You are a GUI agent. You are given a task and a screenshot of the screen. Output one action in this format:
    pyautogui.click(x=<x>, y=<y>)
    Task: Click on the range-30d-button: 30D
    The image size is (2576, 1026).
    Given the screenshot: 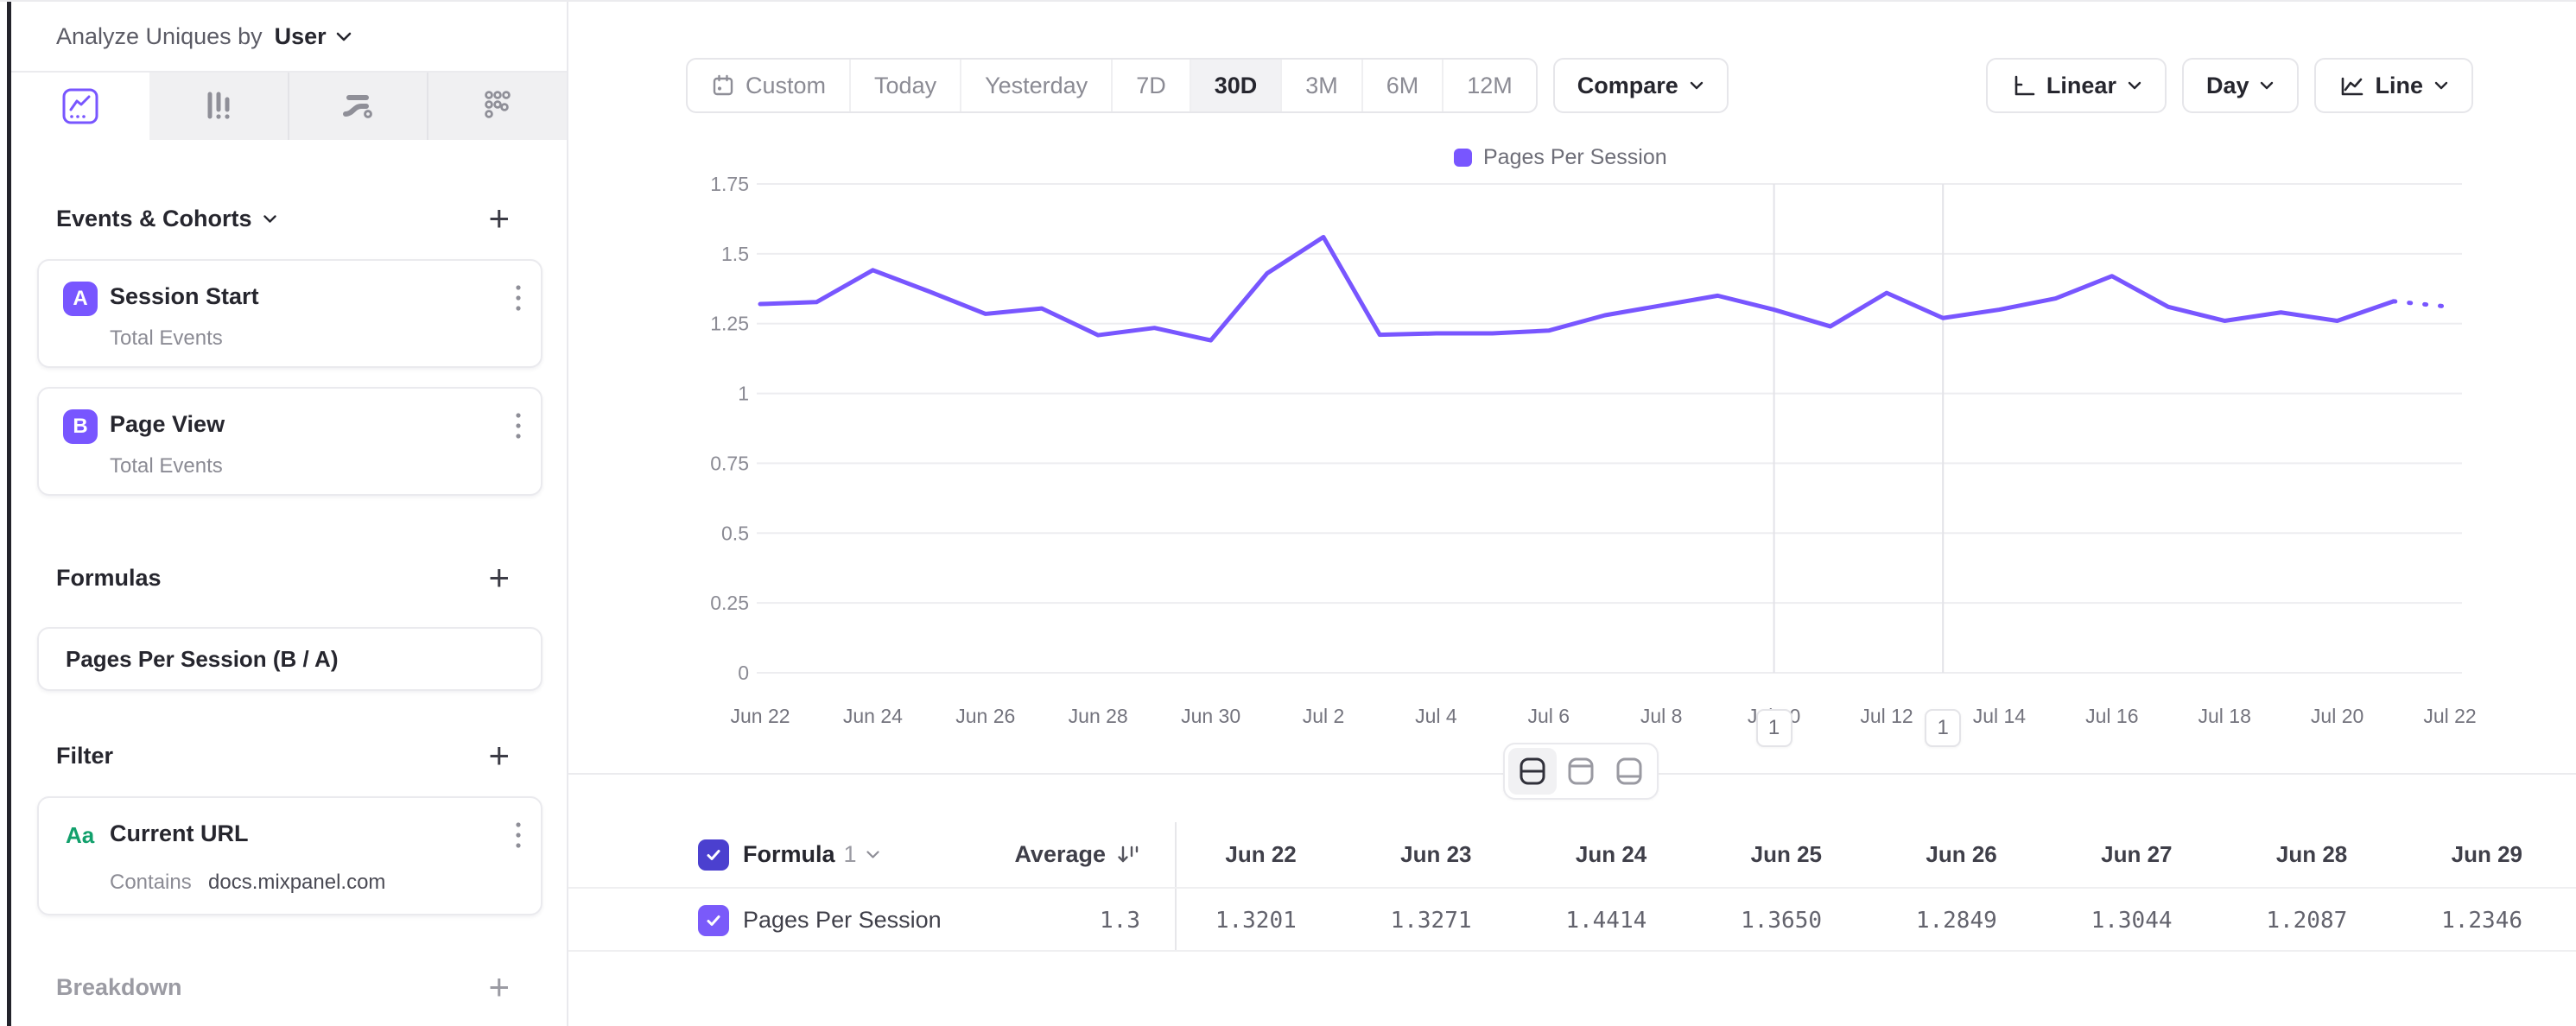 What is the action you would take?
    pyautogui.click(x=1235, y=85)
    